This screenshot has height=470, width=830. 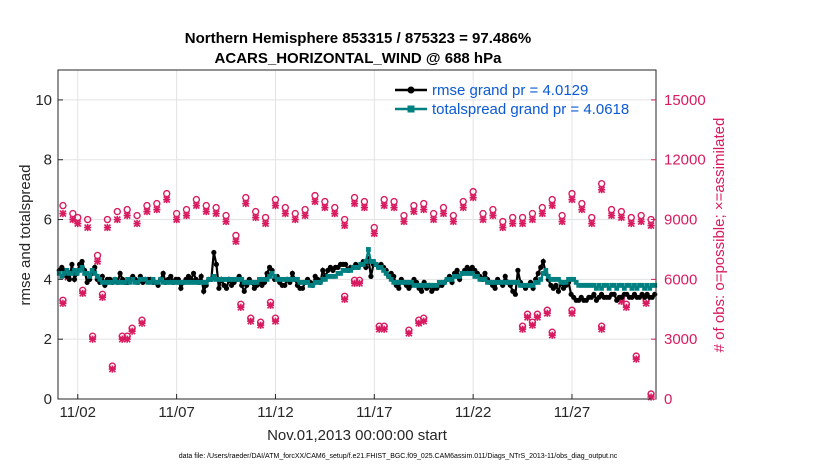 I want to click on y-right-tick-label: 9000, so click(x=680, y=220).